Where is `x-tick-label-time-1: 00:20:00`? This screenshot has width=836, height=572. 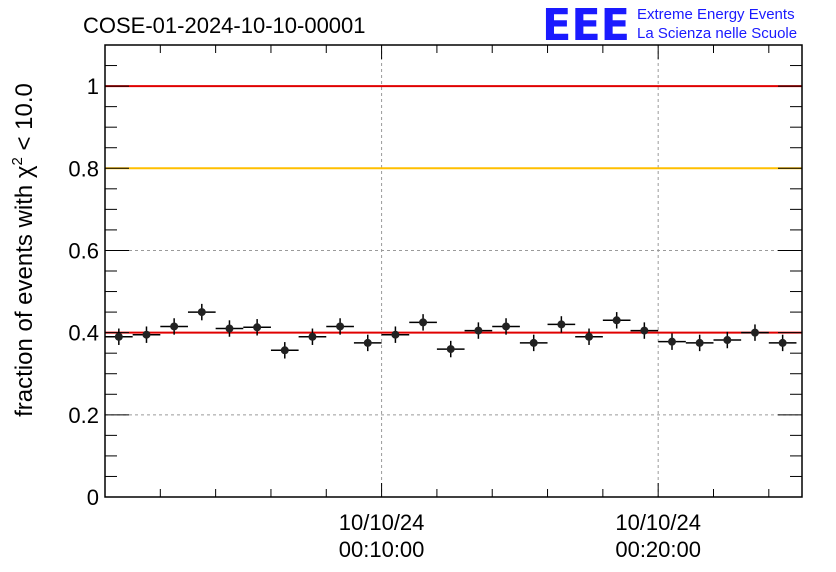 x-tick-label-time-1: 00:20:00 is located at coordinates (658, 549).